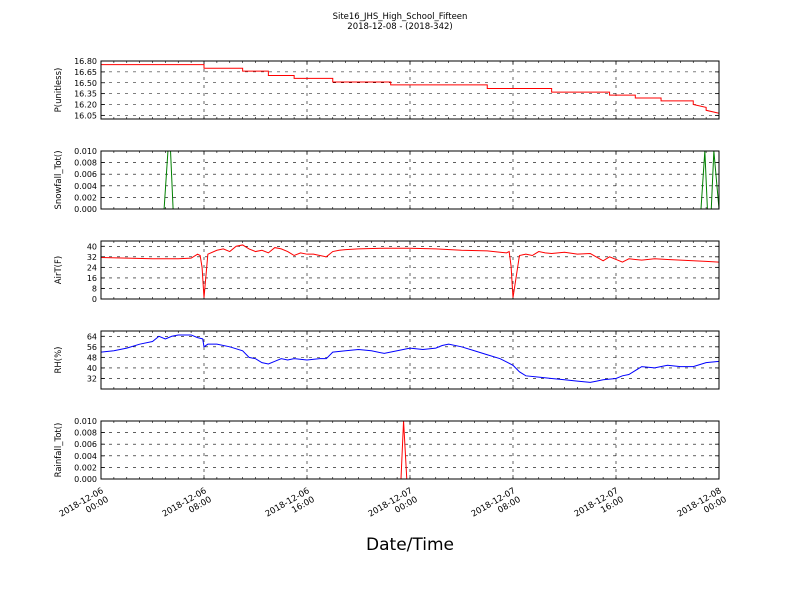 The width and height of the screenshot is (800, 600). What do you see at coordinates (92, 278) in the screenshot?
I see `y-tick-label: 16` at bounding box center [92, 278].